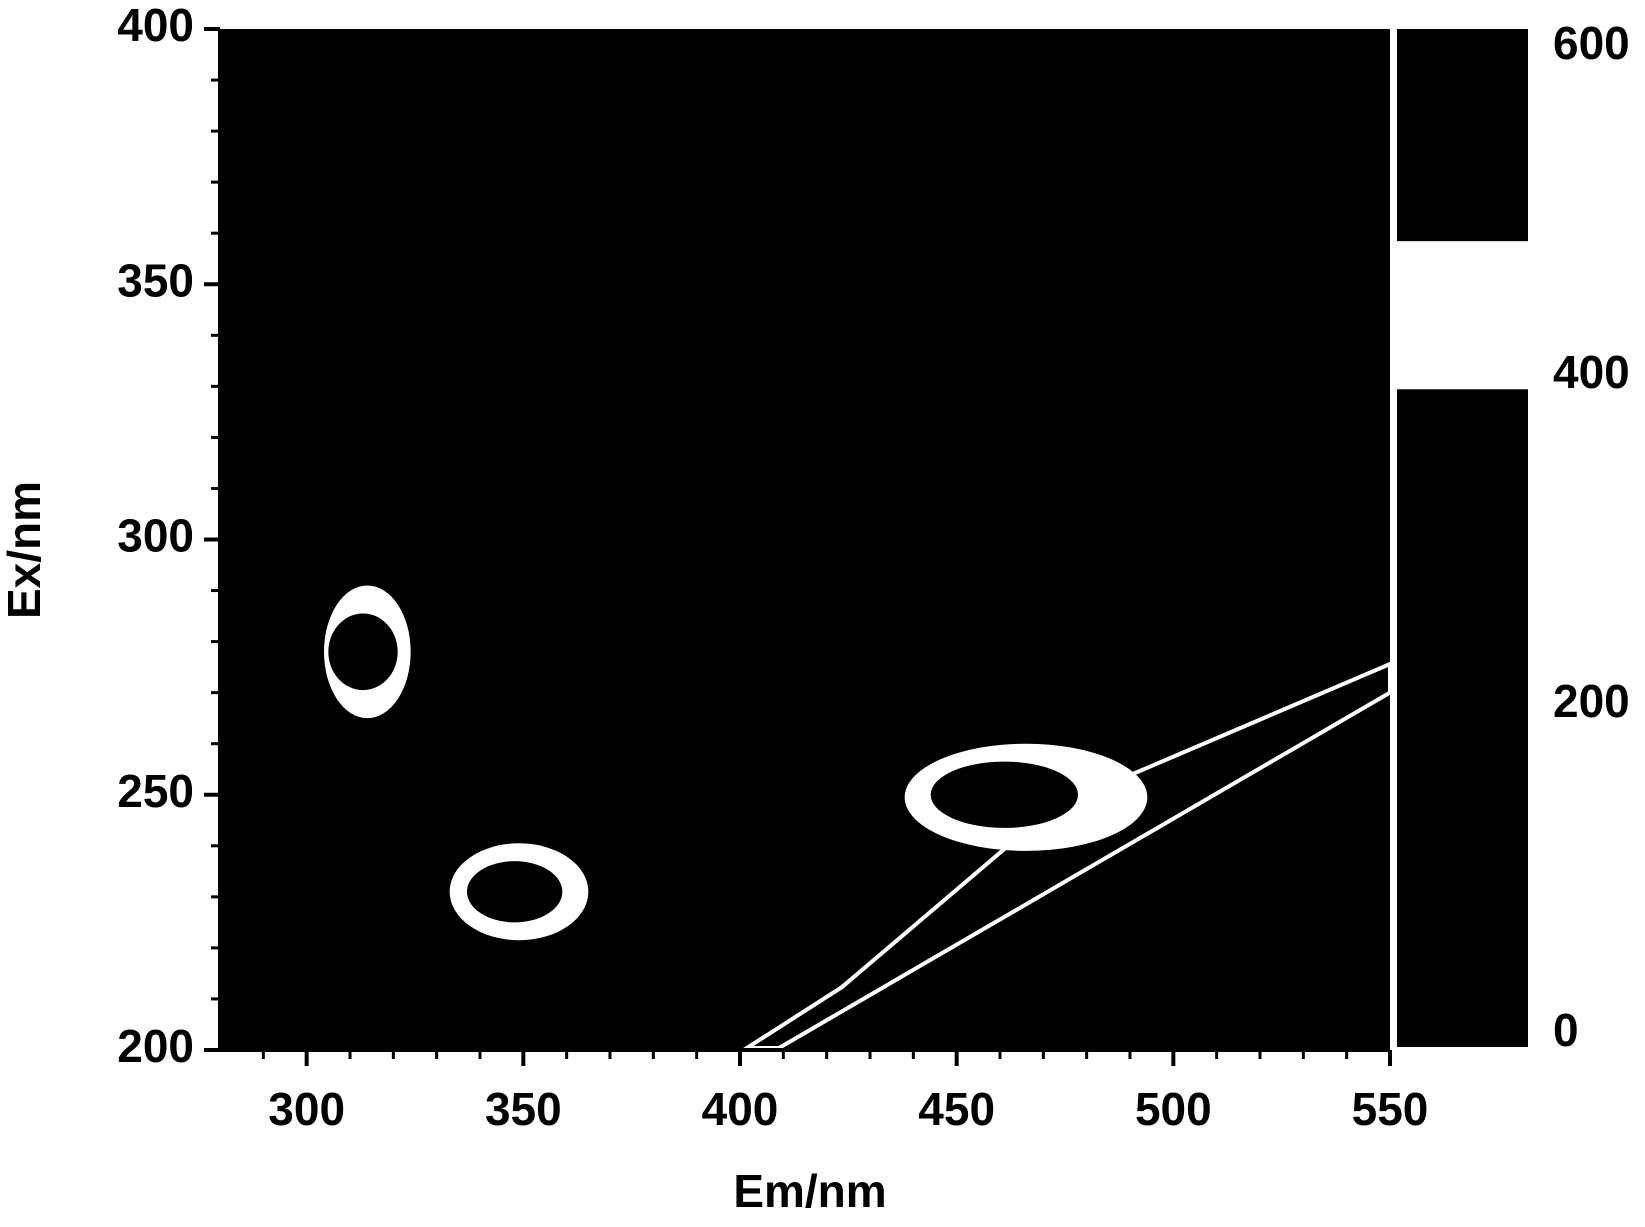 The height and width of the screenshot is (1227, 1645). What do you see at coordinates (1390, 1109) in the screenshot?
I see `x-tick-label: 550` at bounding box center [1390, 1109].